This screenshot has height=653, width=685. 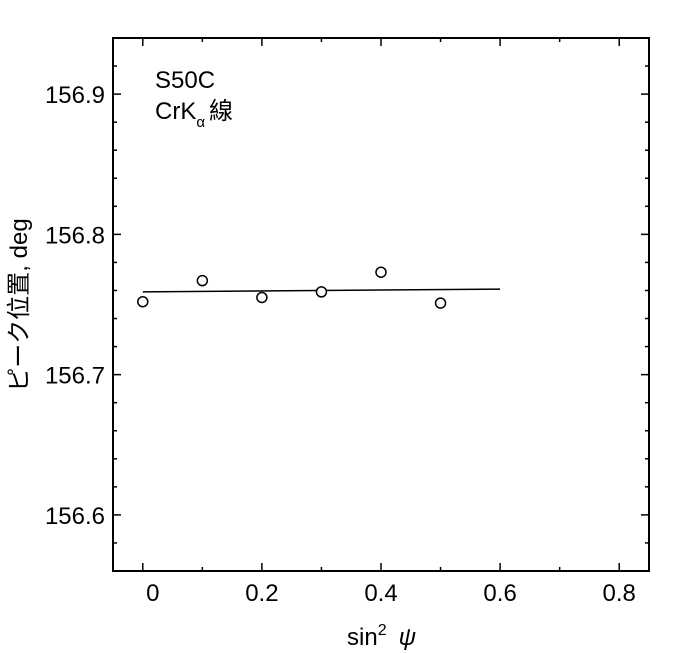 I want to click on data-points, so click(x=292, y=287).